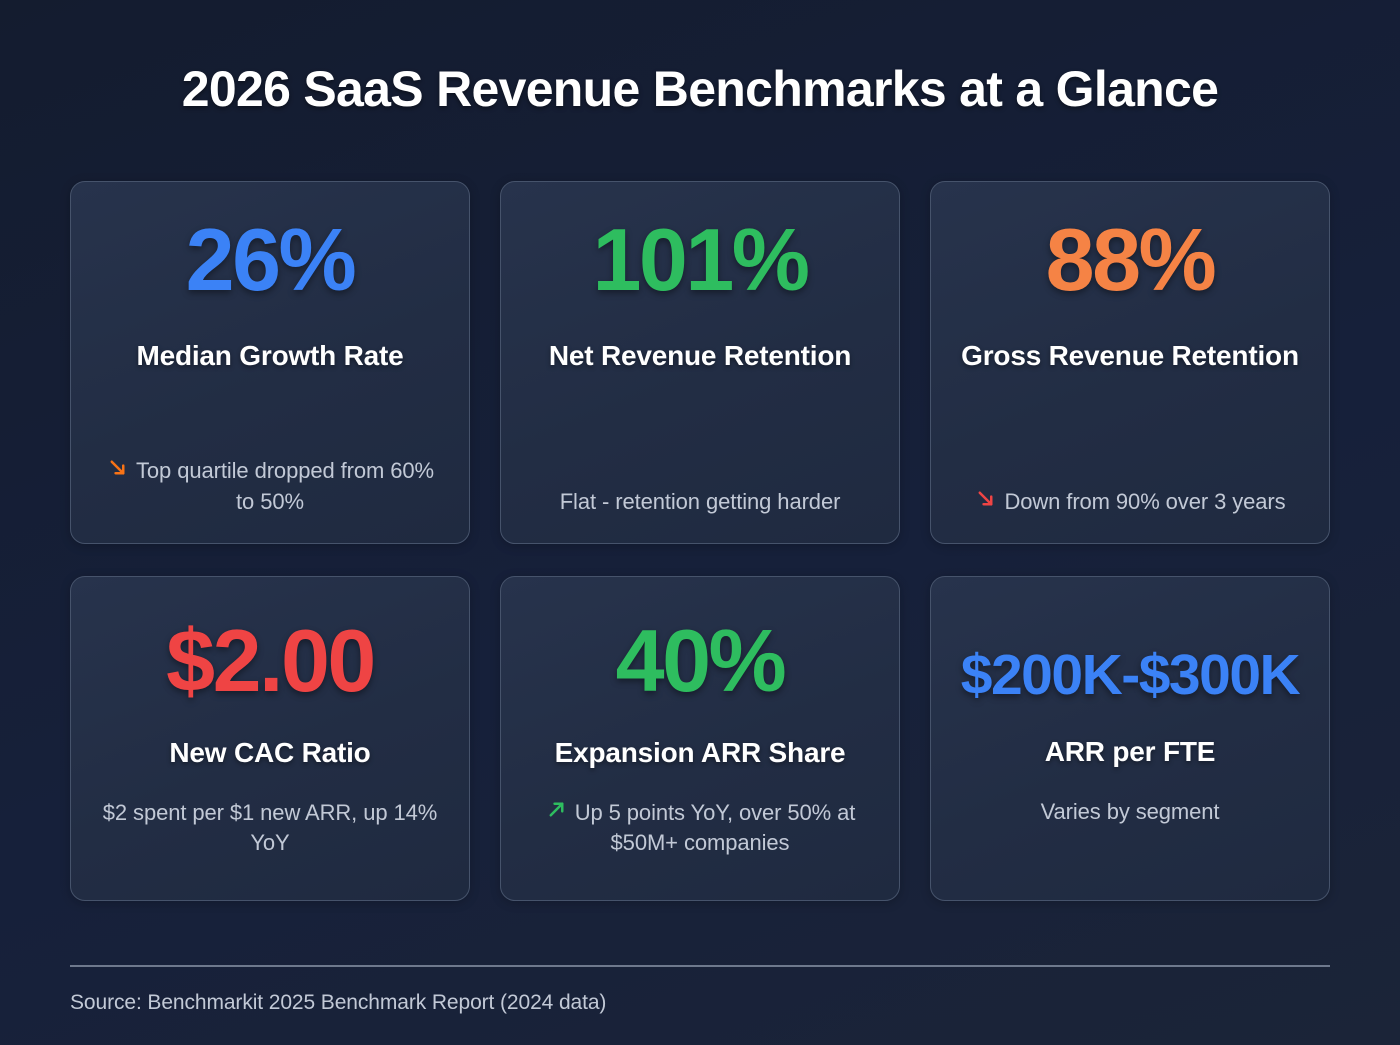 Image resolution: width=1400 pixels, height=1045 pixels. Describe the element at coordinates (700, 752) in the screenshot. I see `stat-label: Expansion ARR Share` at that location.